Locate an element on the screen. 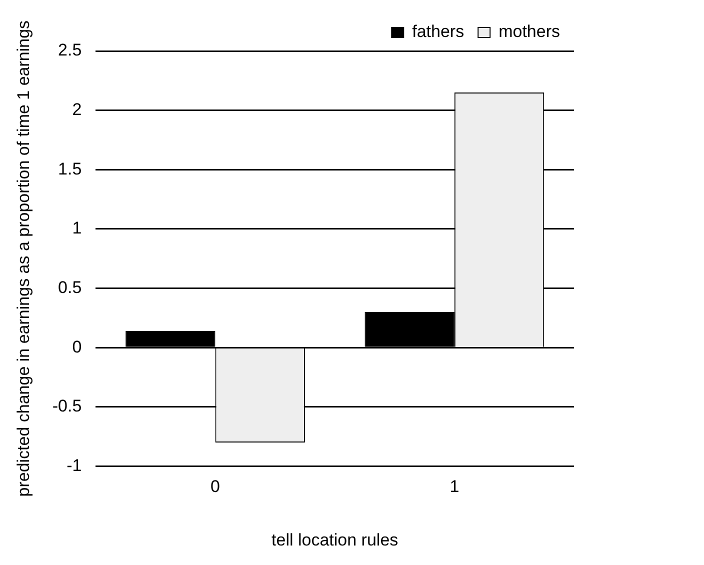  y-tick-label: 0 is located at coordinates (77, 346).